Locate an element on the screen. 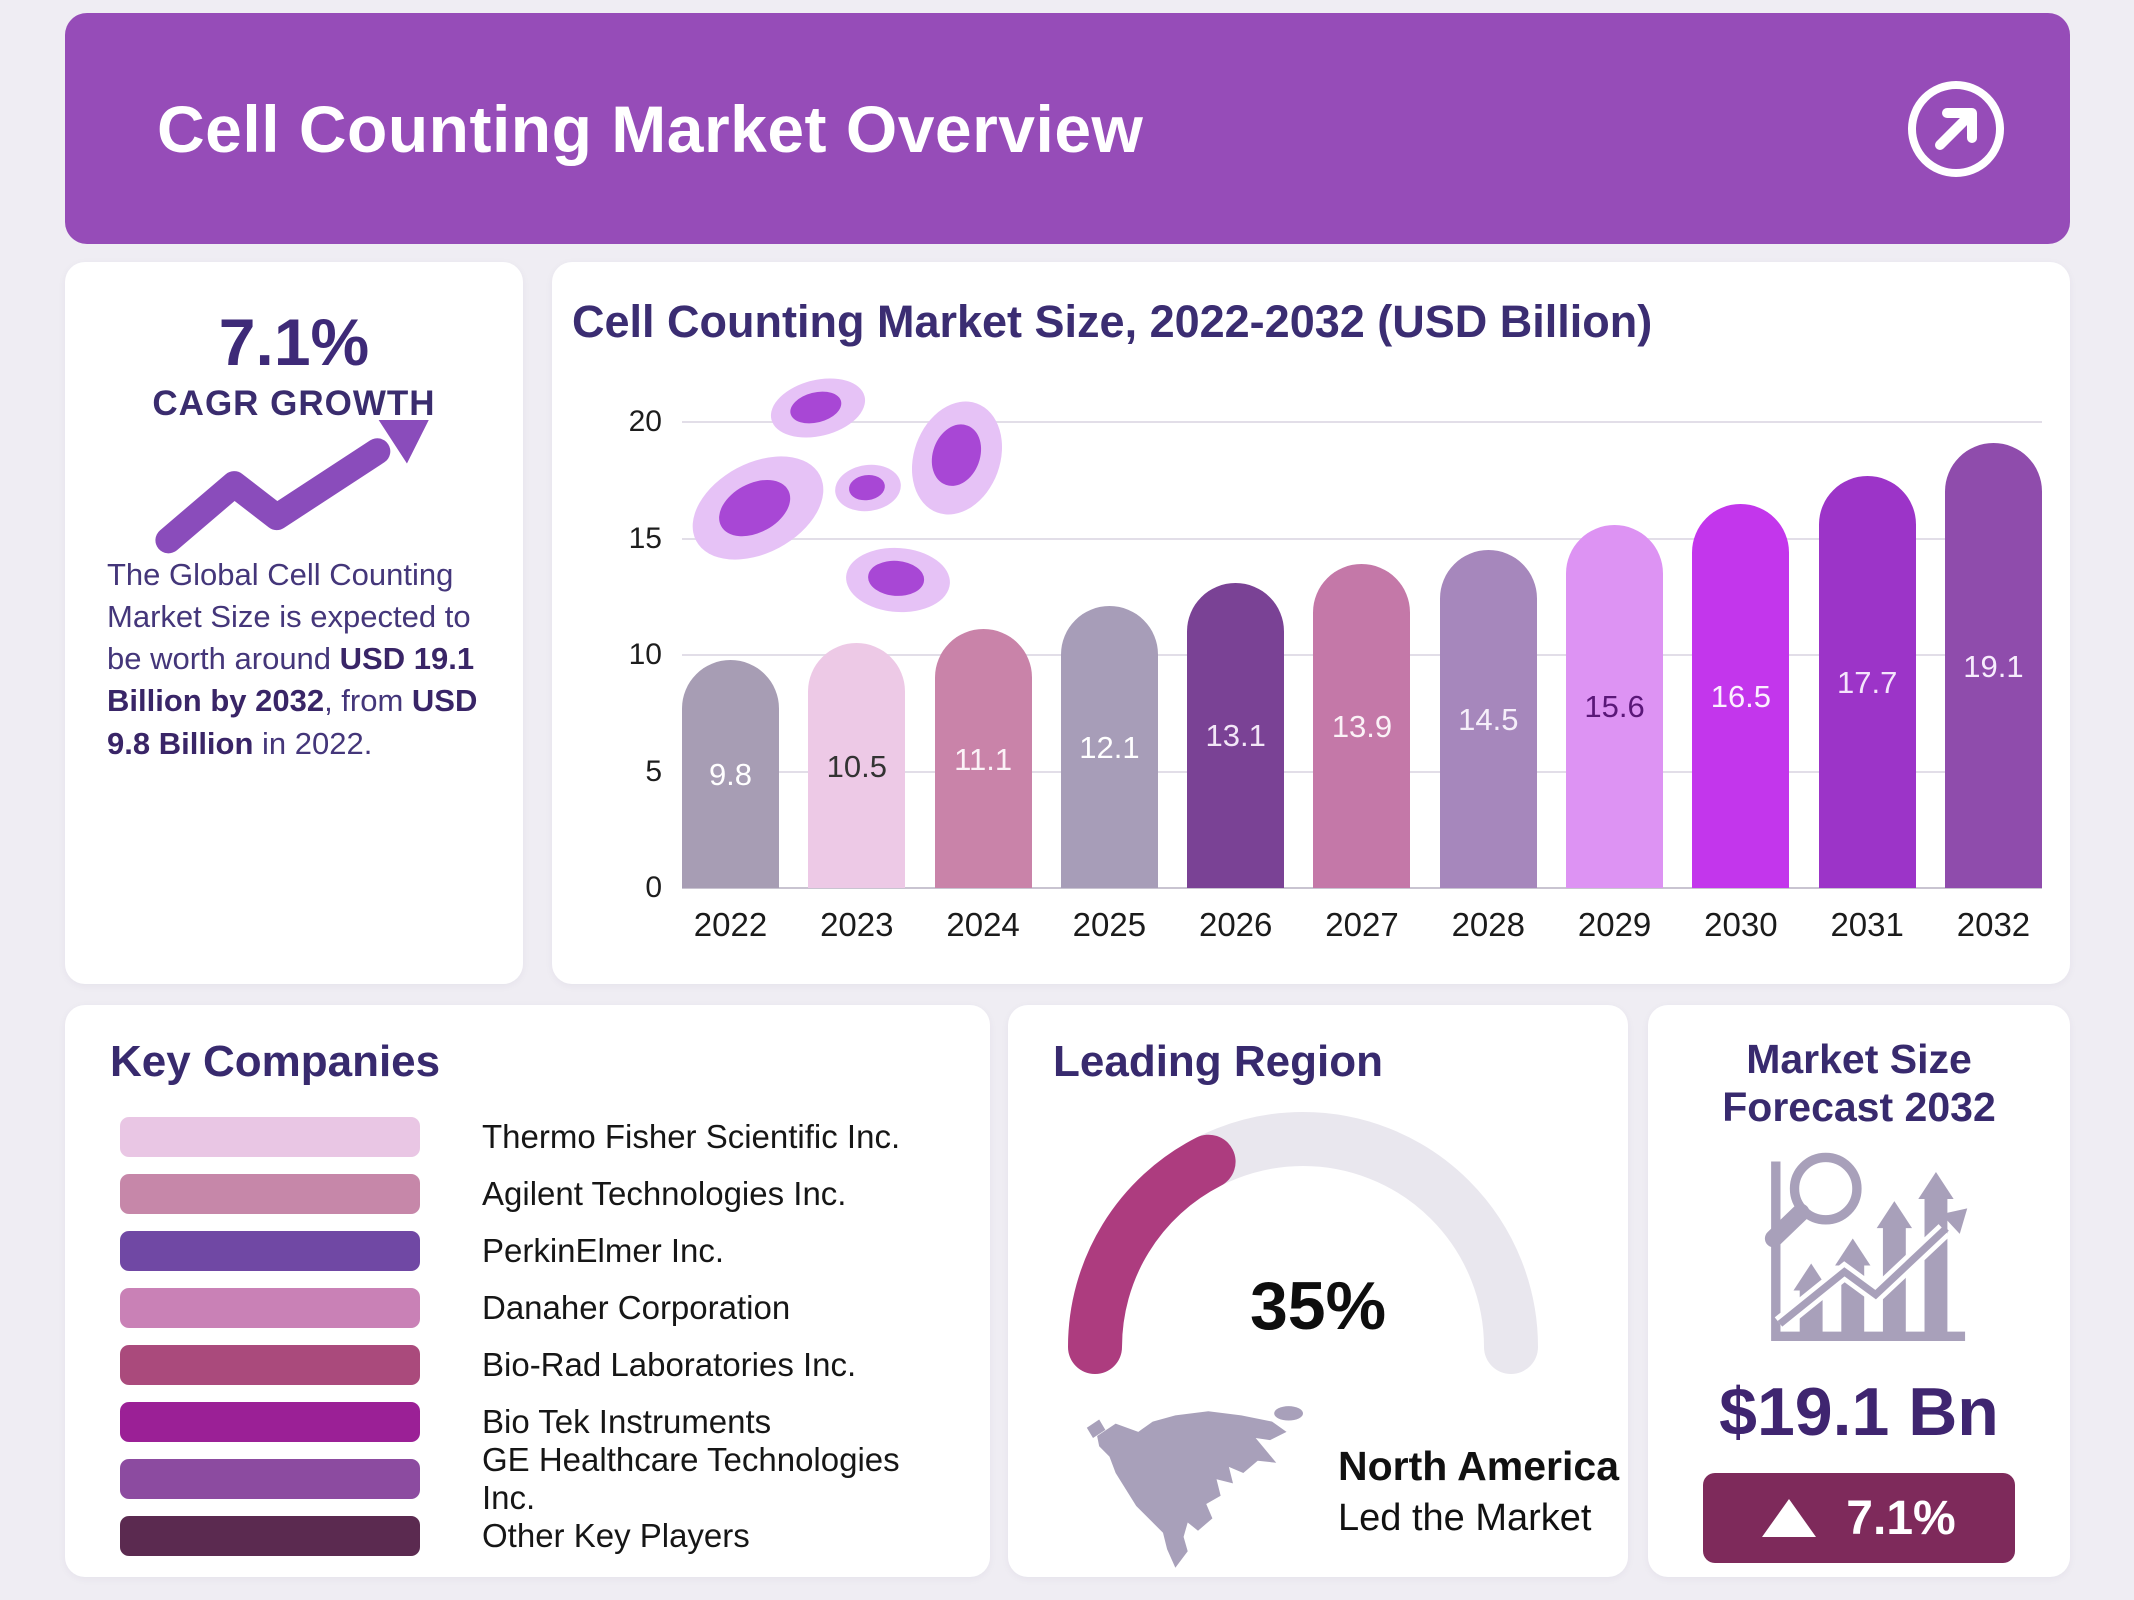 The image size is (2134, 1600). gauge-fill is located at coordinates (1152, 1254).